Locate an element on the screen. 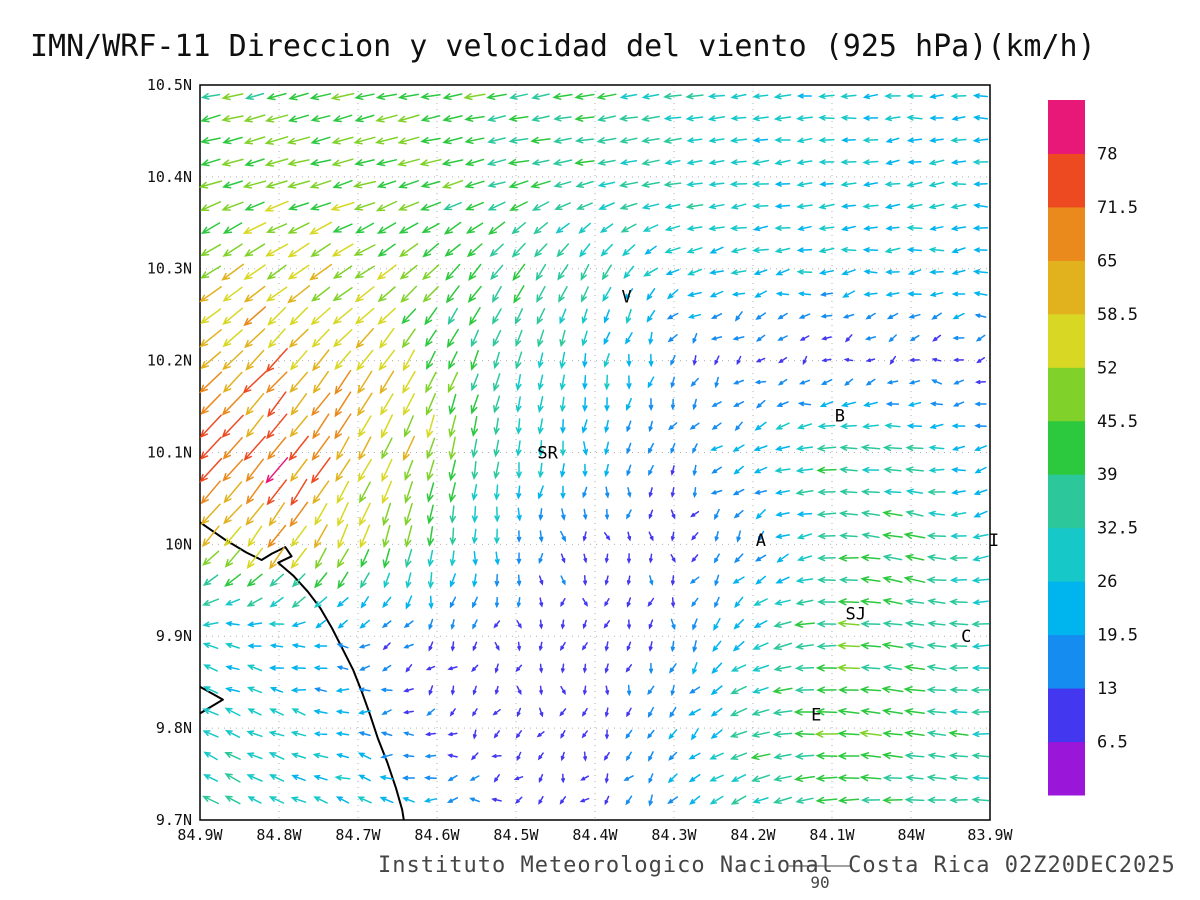 This screenshot has height=900, width=1200. x-axis-tick-label: 84.5W is located at coordinates (516, 835).